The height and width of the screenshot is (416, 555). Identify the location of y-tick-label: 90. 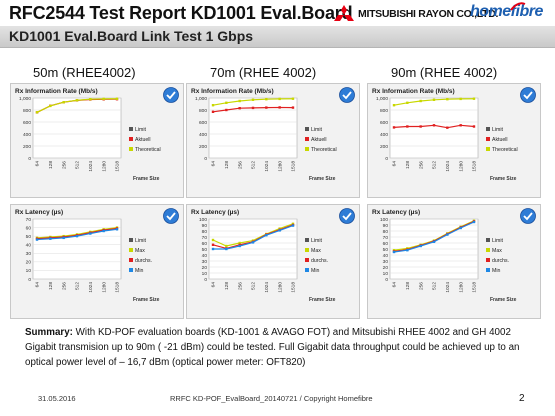
(205, 226).